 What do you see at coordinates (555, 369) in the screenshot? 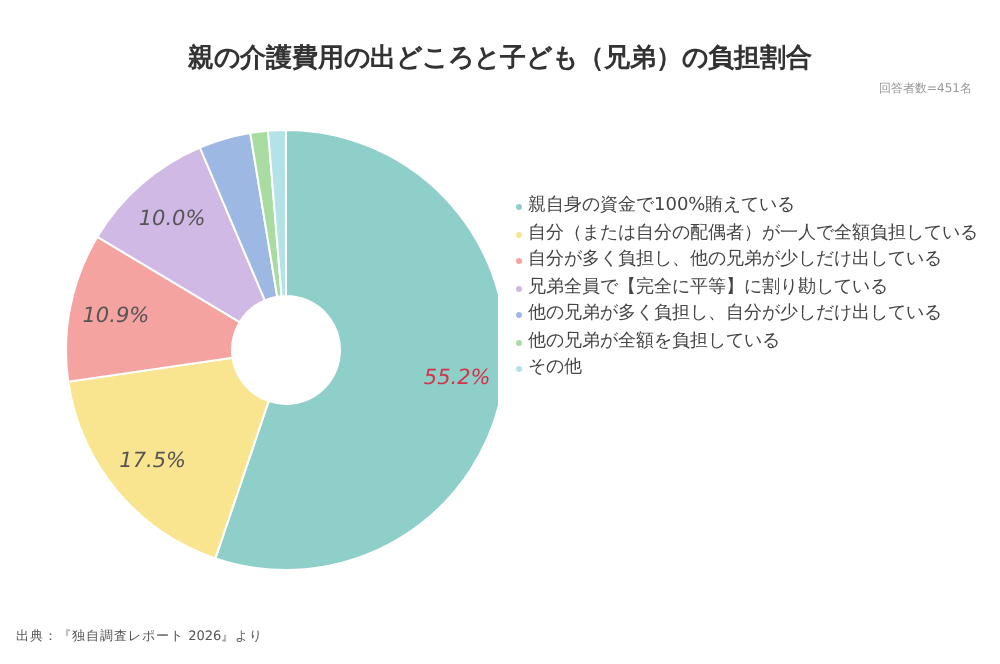
I see `legend-label: その他` at bounding box center [555, 369].